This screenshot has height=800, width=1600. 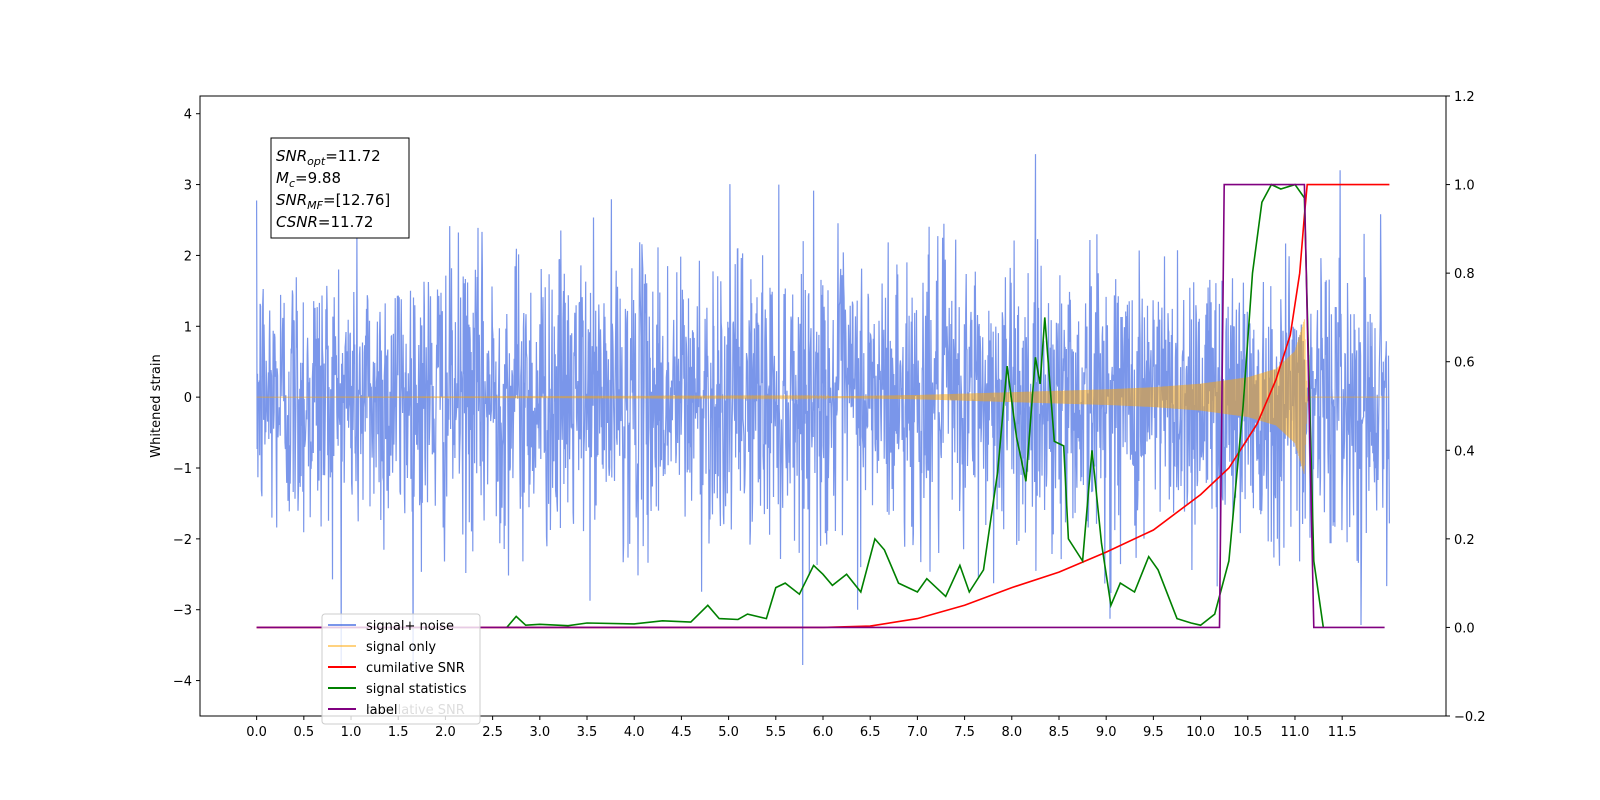 I want to click on legend-frame, so click(x=401, y=669).